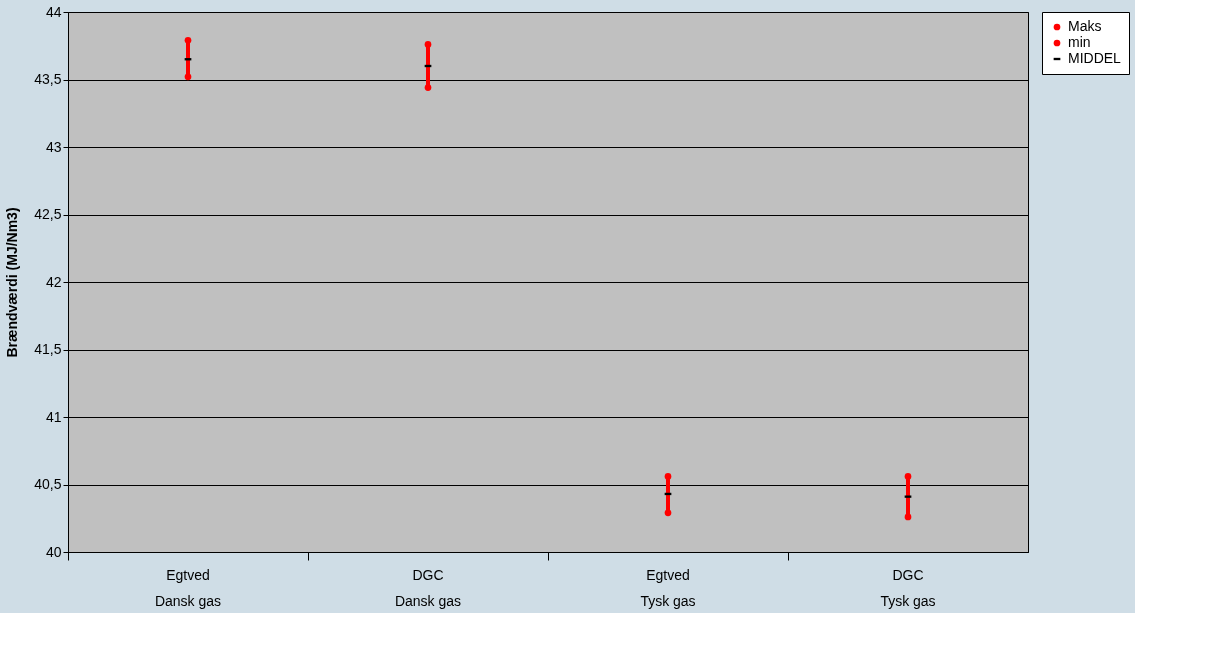 Image resolution: width=1218 pixels, height=664 pixels. What do you see at coordinates (428, 587) in the screenshot?
I see `x-tick-label: DGC Dansk gas` at bounding box center [428, 587].